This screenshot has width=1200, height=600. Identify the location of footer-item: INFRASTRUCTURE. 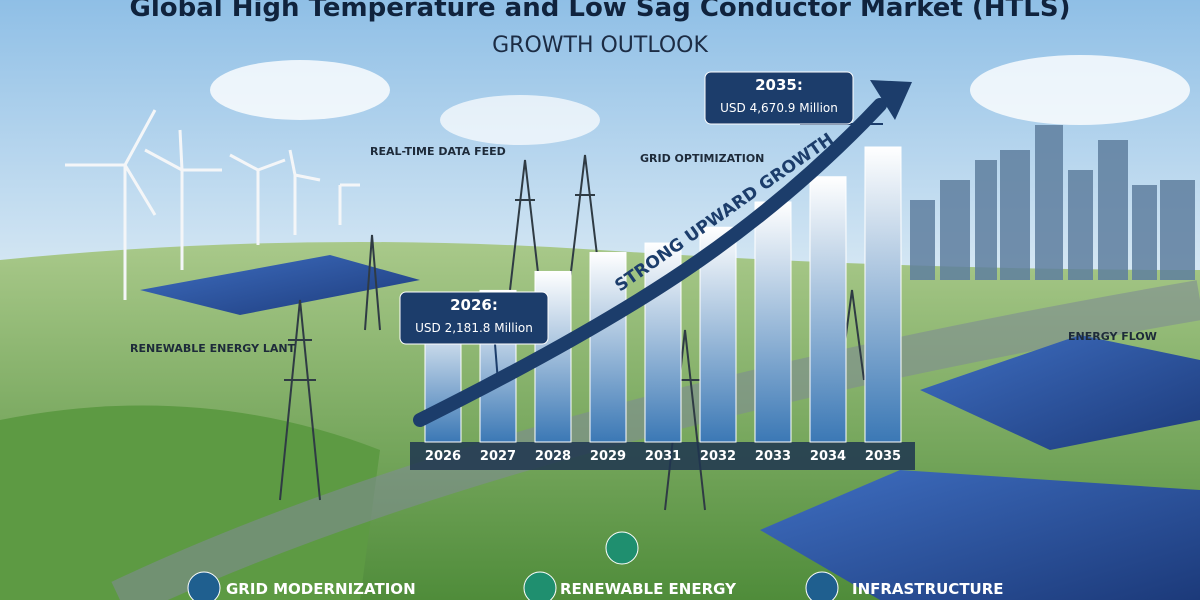
(928, 589).